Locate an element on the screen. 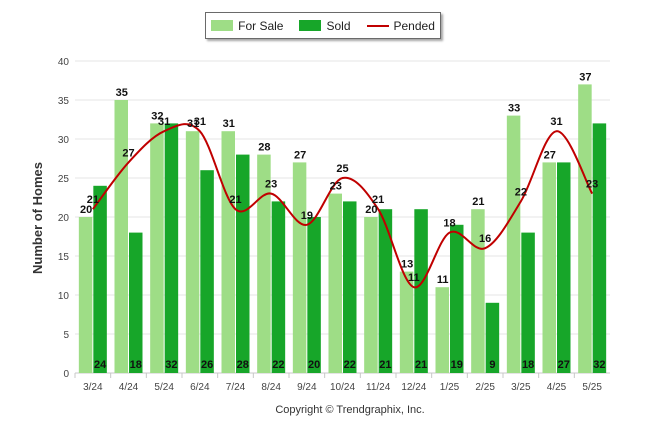 This screenshot has height=434, width=646. data-label-pended: 22 is located at coordinates (521, 192).